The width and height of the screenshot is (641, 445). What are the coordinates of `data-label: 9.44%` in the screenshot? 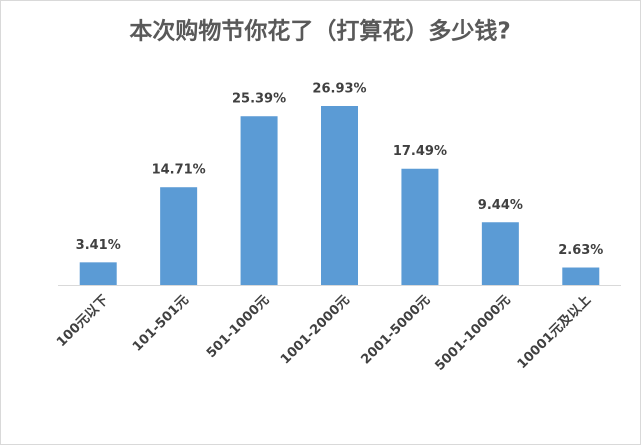 It's located at (500, 205).